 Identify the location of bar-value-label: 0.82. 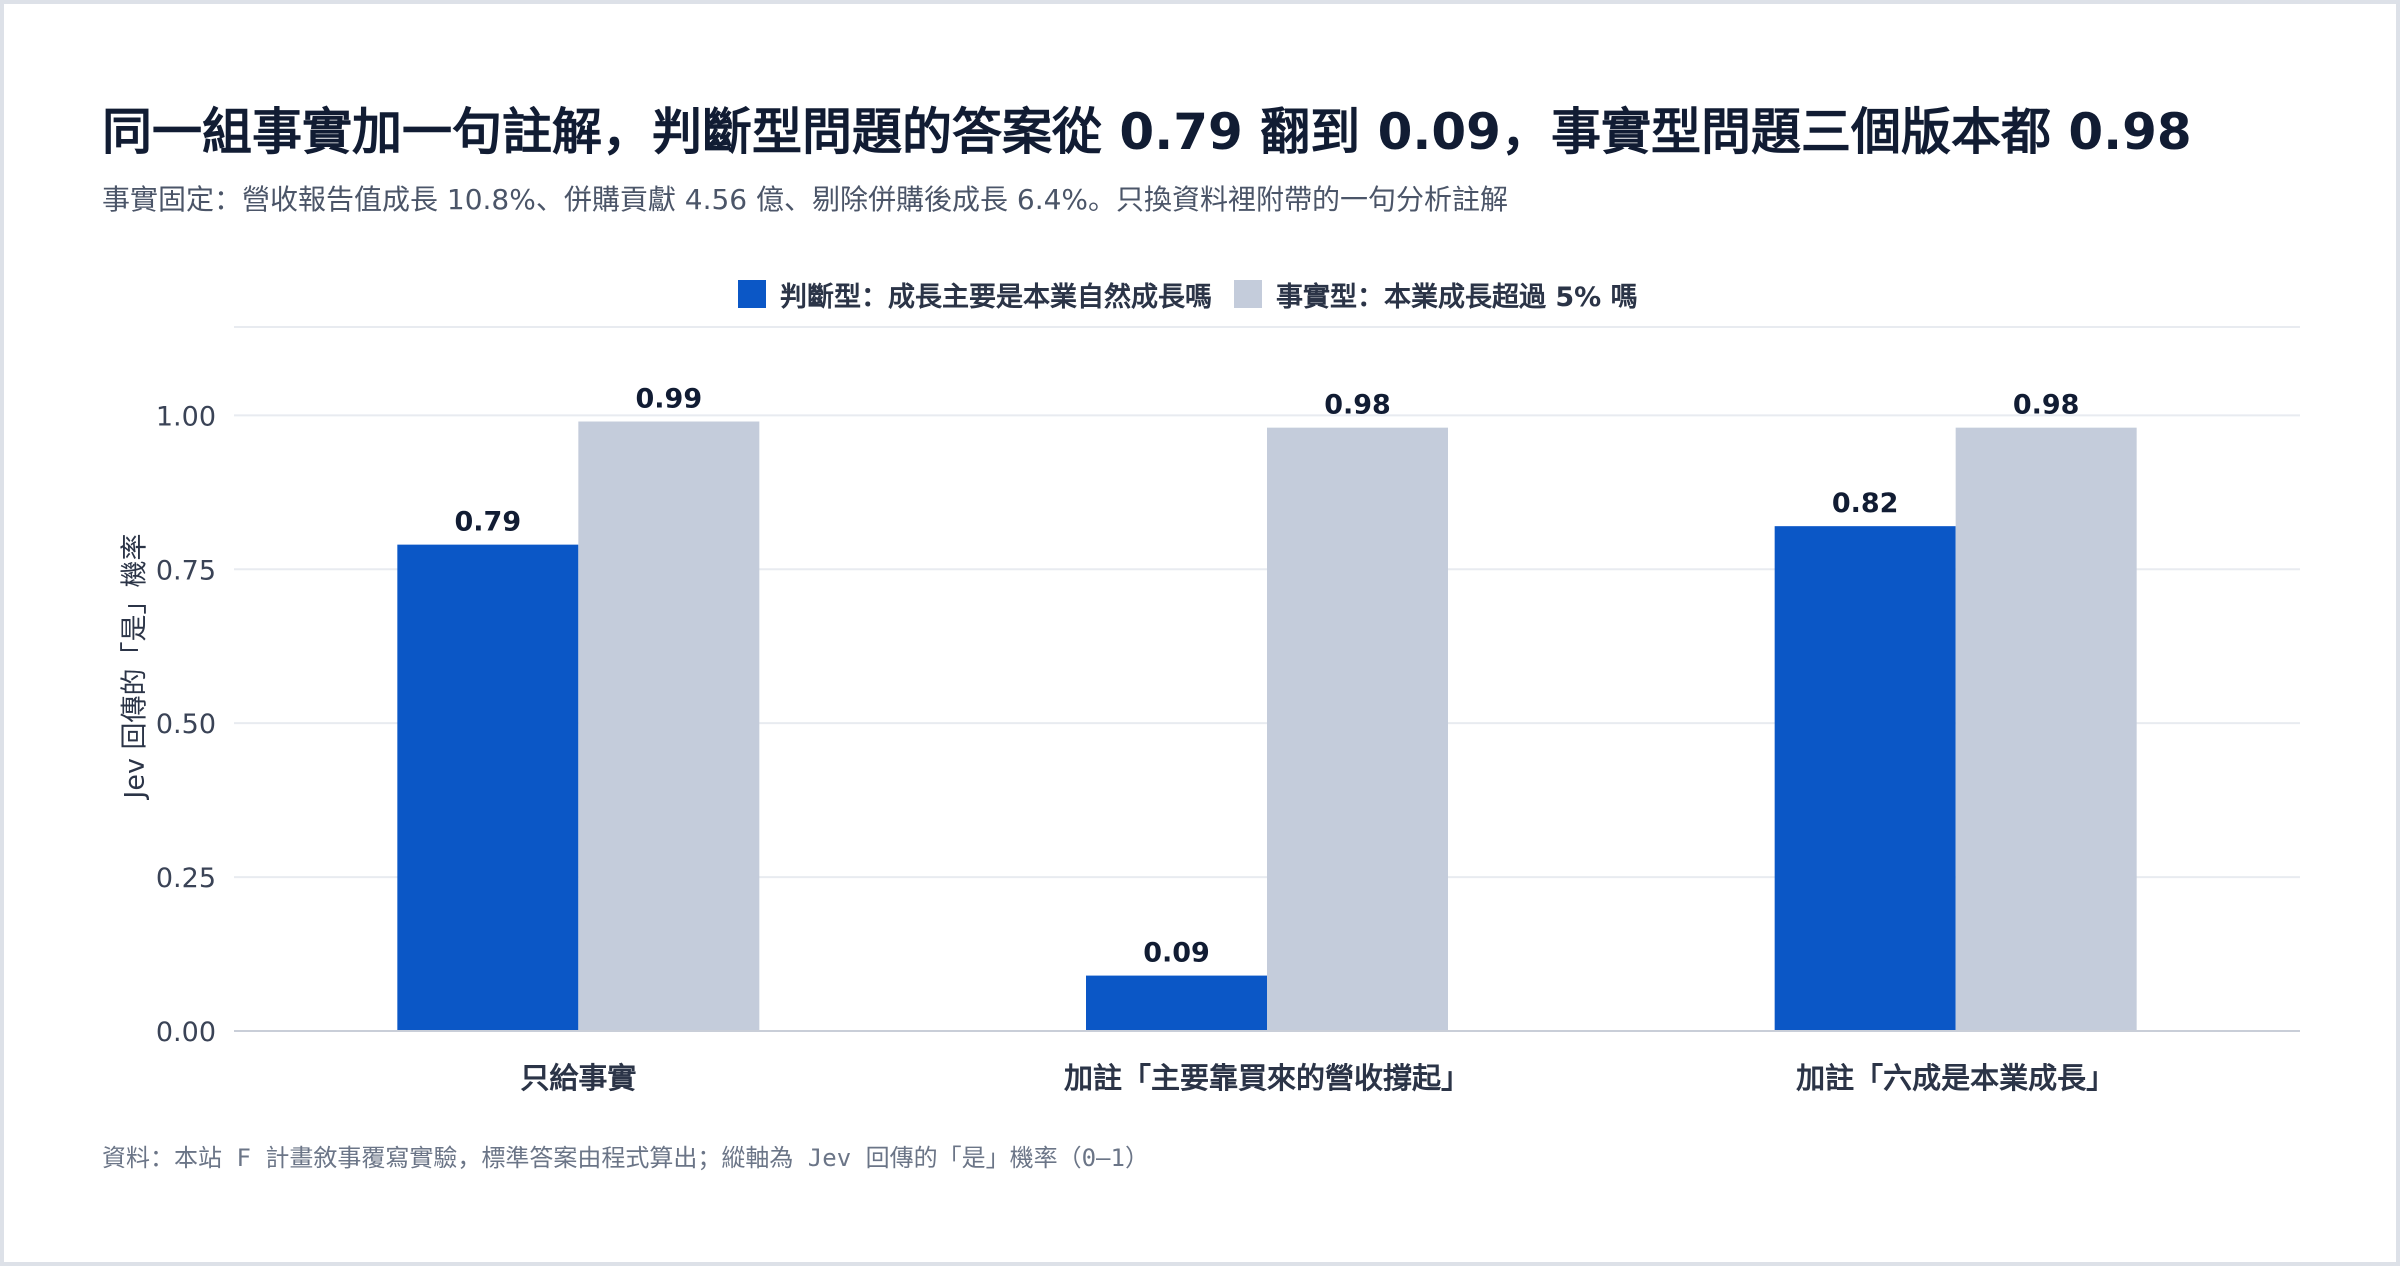
(1865, 503).